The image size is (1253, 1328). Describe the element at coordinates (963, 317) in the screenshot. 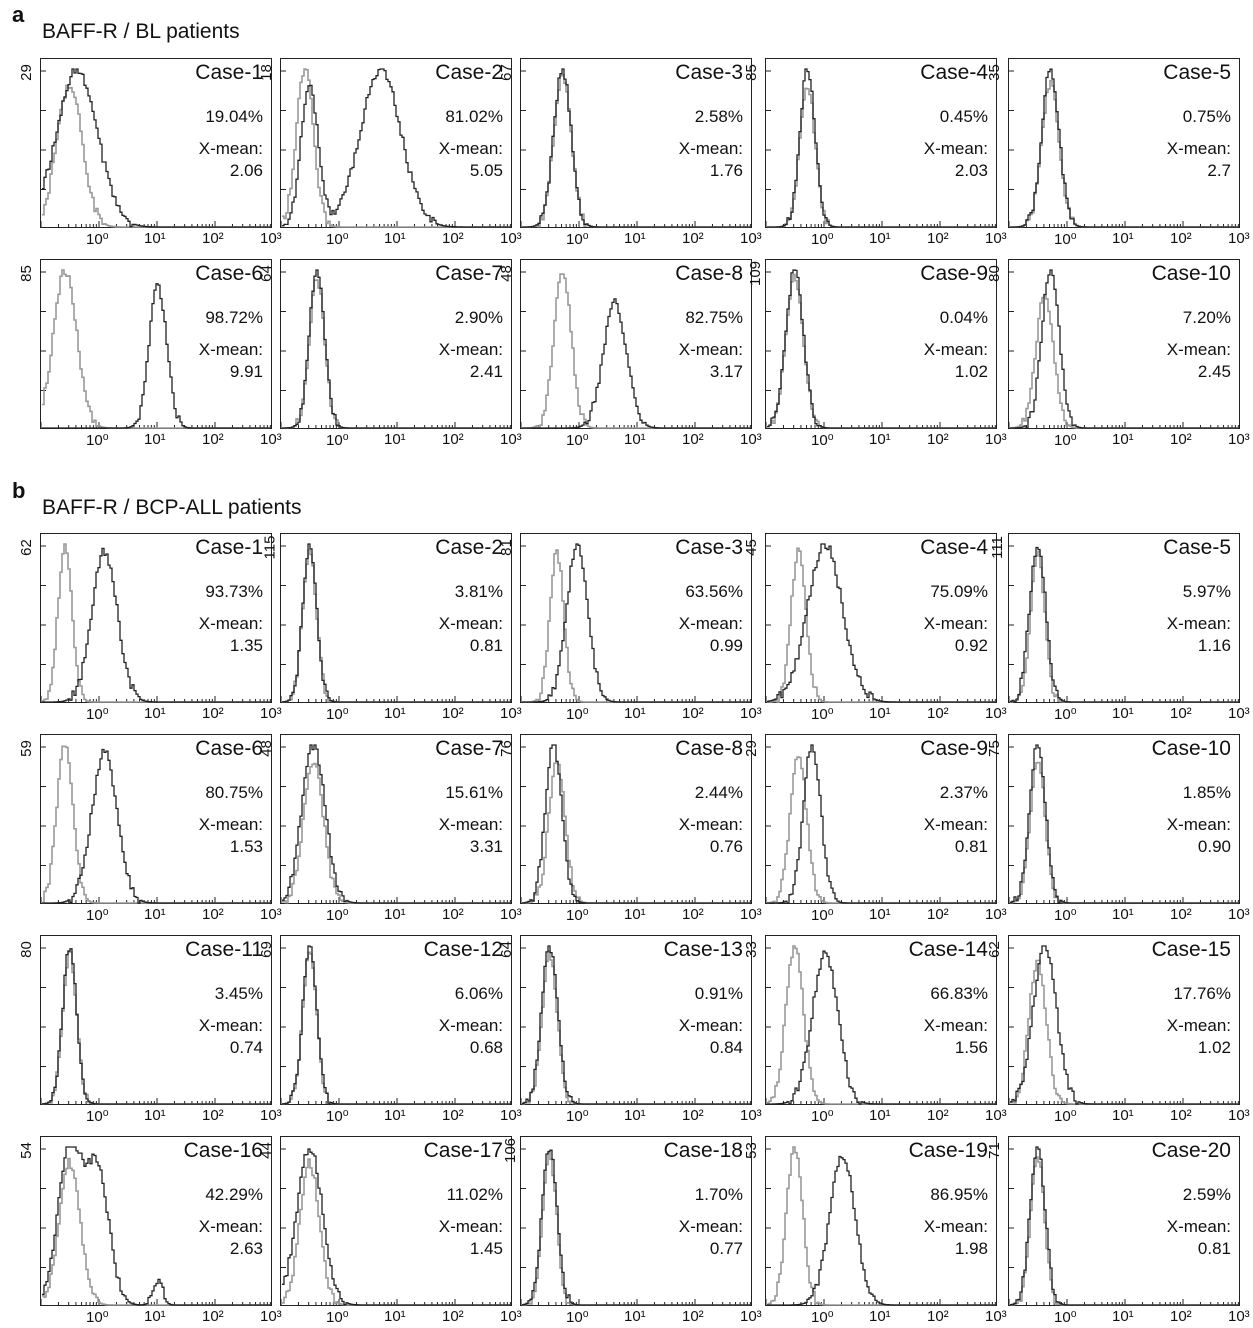

I see `positive-percentage: 0.04%` at that location.